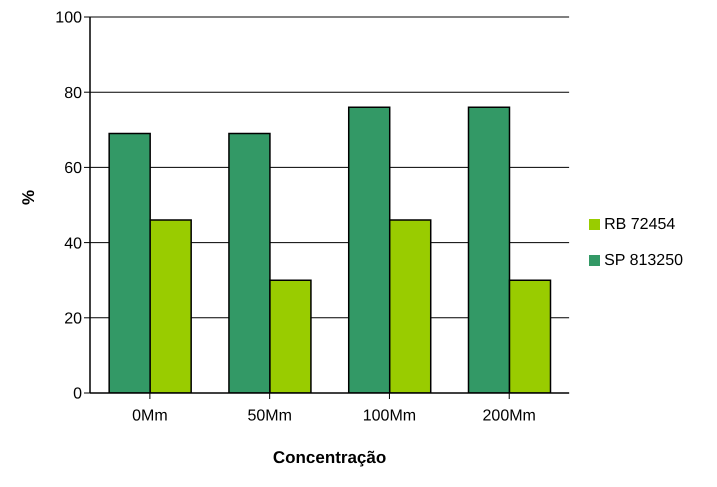 The height and width of the screenshot is (487, 717). What do you see at coordinates (329, 457) in the screenshot?
I see `x-axis-title: Concentração` at bounding box center [329, 457].